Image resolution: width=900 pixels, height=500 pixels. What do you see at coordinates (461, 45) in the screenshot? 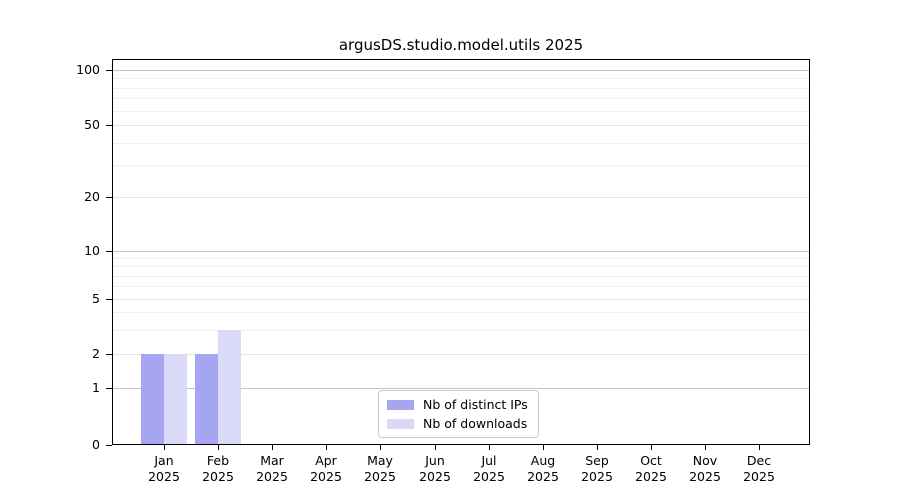
I see `chart-title: argusDS.studio.model.utils 2025` at bounding box center [461, 45].